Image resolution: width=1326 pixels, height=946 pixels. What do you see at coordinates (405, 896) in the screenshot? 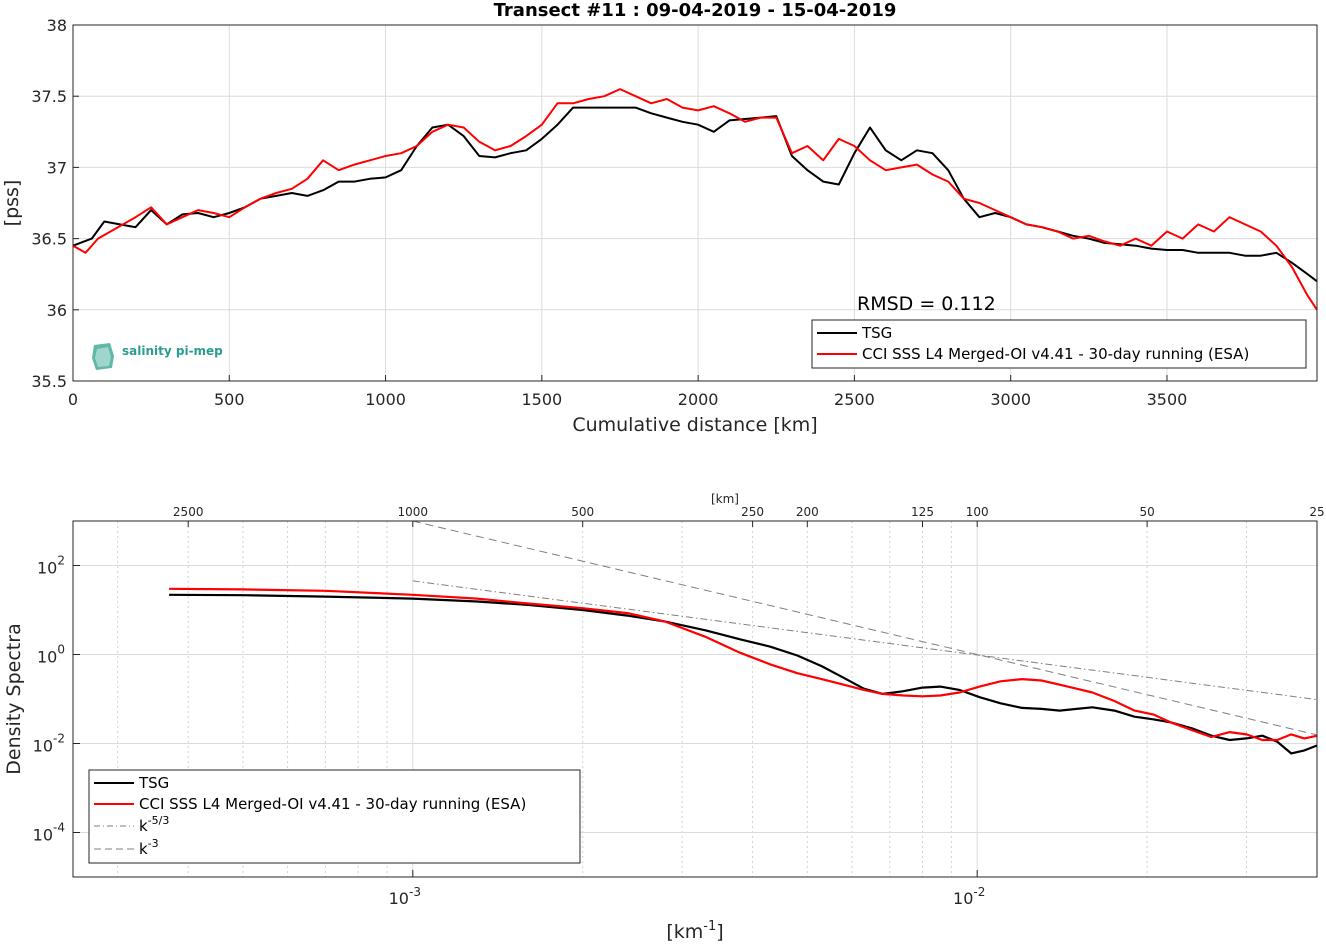
I see `bottom-x-tick-label: 10⁻³` at bounding box center [405, 896].